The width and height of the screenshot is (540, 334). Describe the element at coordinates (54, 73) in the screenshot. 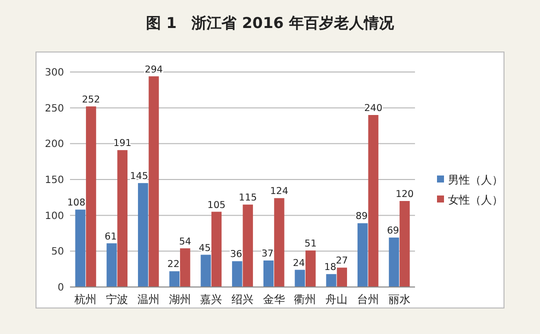

I see `y-tick-label: 300` at that location.